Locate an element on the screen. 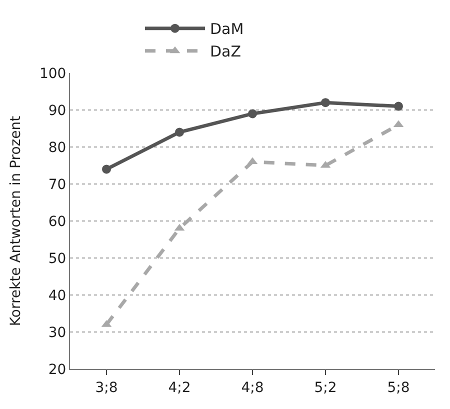  y-axis-title: Korrekte Antworten in Prozent is located at coordinates (16, 220).